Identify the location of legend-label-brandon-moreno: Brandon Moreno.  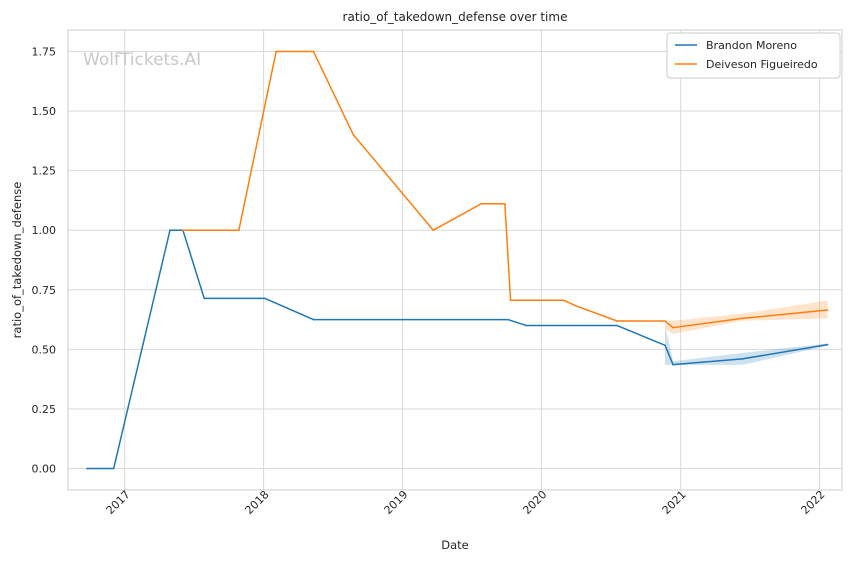
(751, 45).